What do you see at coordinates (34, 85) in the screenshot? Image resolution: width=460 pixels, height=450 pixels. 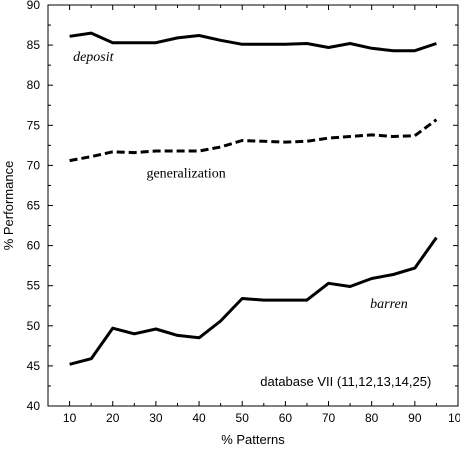 I see `y-tick-label: 80` at bounding box center [34, 85].